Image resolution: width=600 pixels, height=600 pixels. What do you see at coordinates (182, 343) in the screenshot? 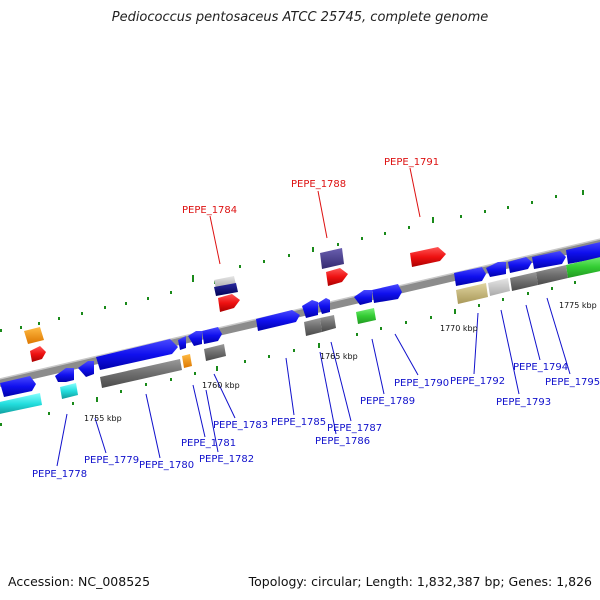
I see `gene-glyph-blue-d` at bounding box center [182, 343].